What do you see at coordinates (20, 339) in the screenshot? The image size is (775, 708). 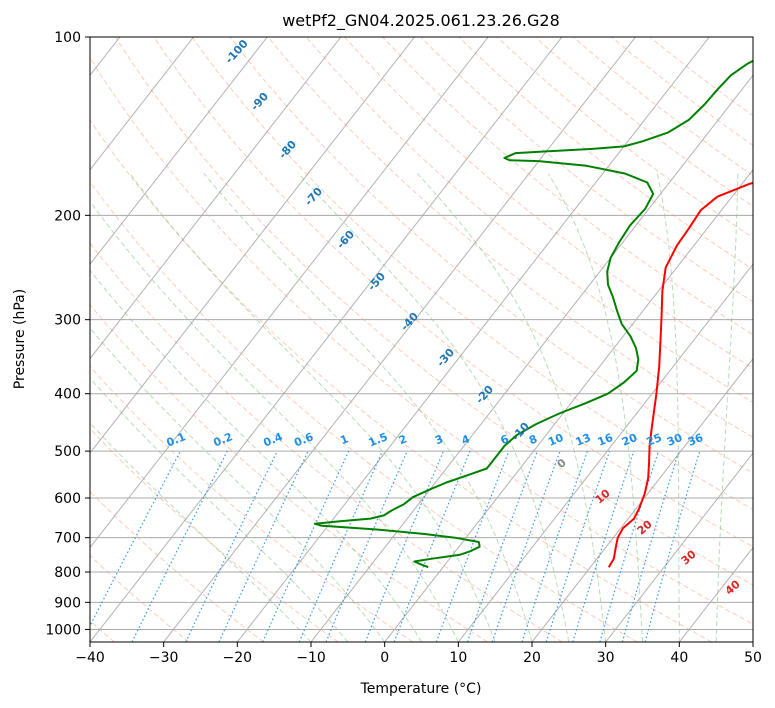 I see `y-axis-title: Pressure (hPa)` at bounding box center [20, 339].